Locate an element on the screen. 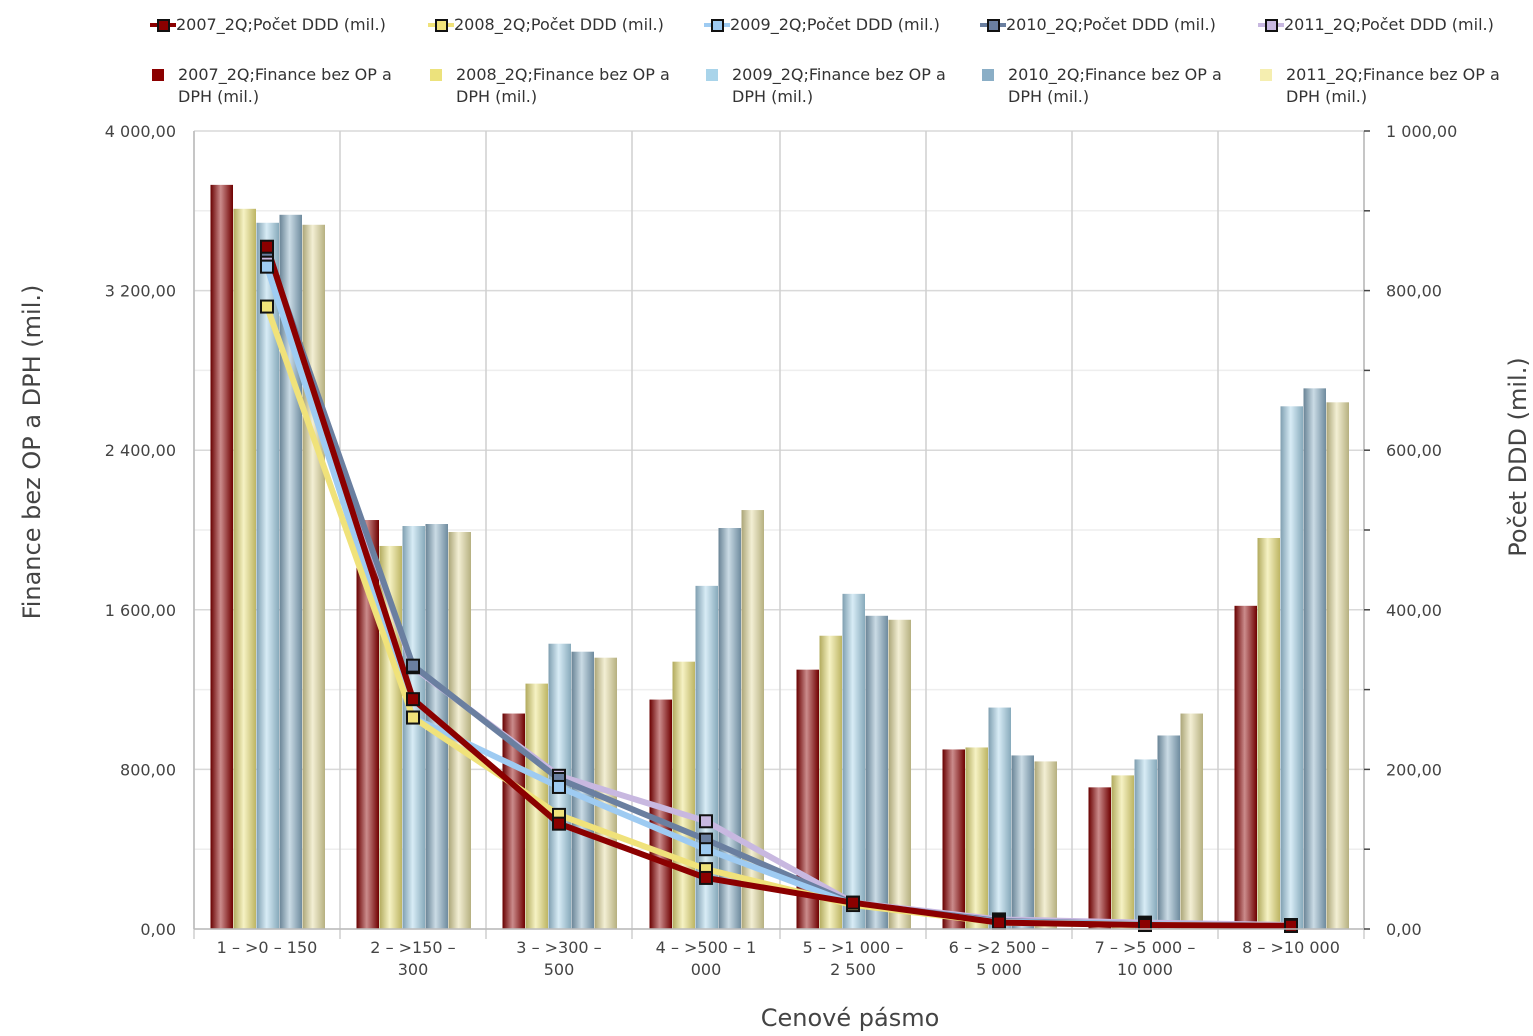 The width and height of the screenshot is (1533, 1036). legend-item-bar-2009: 2009_2Q;Finance bez OP a DPH (mil.) is located at coordinates (838, 86).